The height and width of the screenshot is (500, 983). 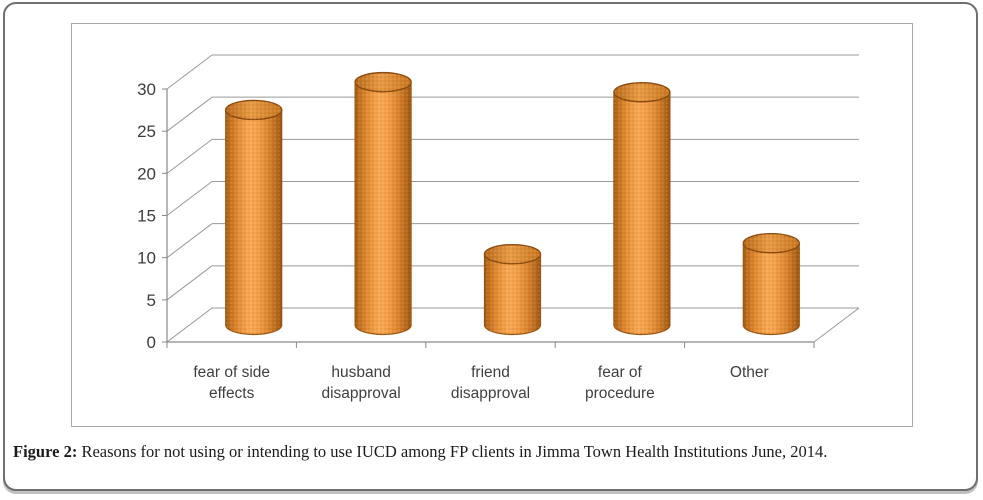 What do you see at coordinates (232, 383) in the screenshot?
I see `x-category-label-0: fear of side effects` at bounding box center [232, 383].